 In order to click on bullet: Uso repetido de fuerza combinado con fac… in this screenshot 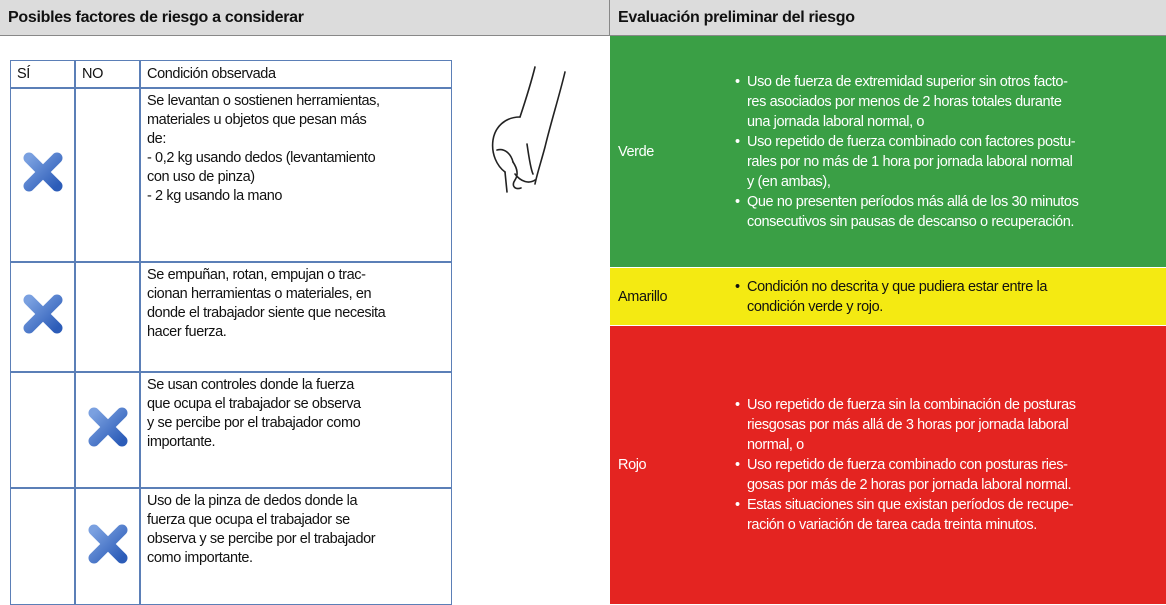, I will do `click(950, 162)`.